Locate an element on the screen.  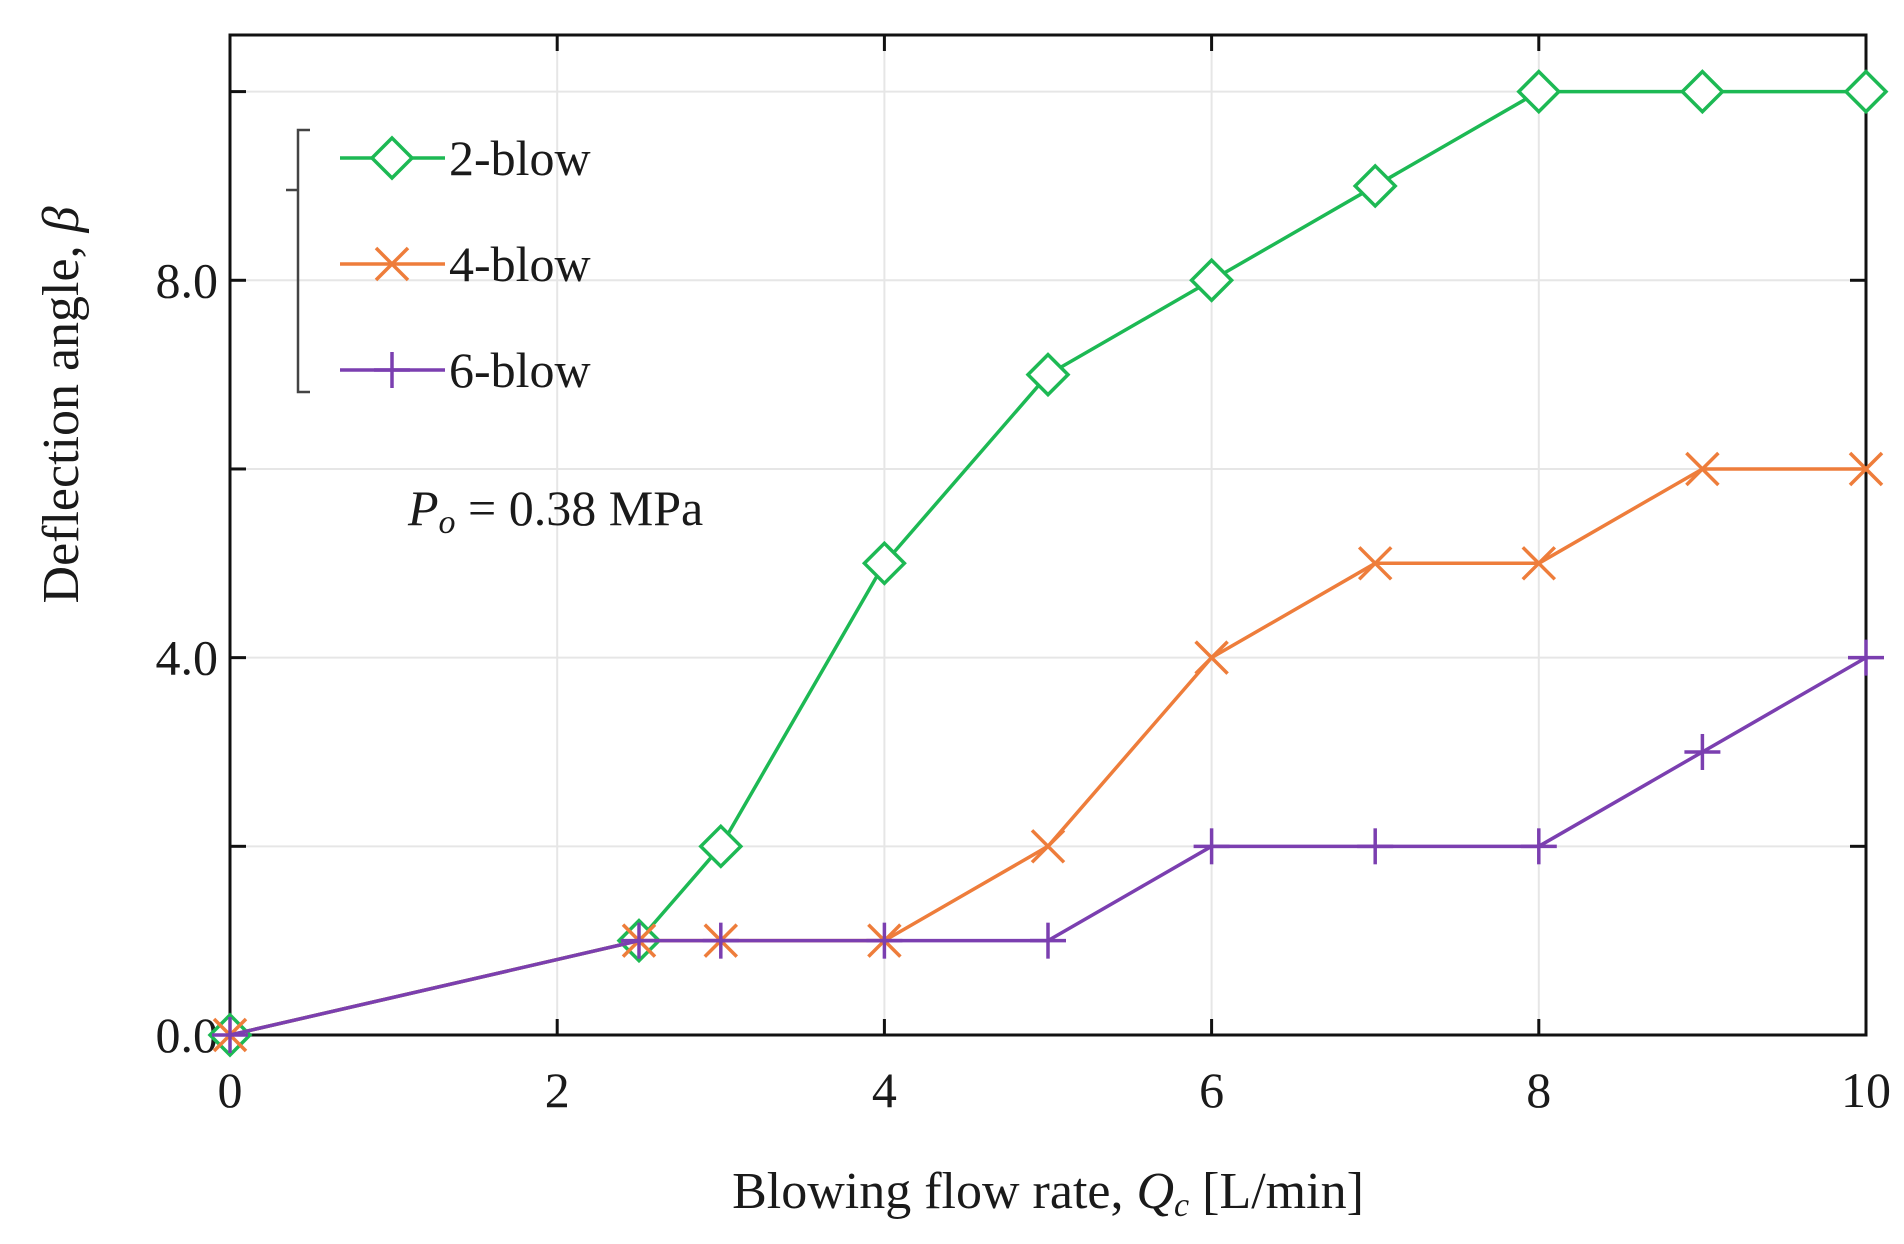
legend: 2-blow 4-blow 6-blow is located at coordinates (438, 263).